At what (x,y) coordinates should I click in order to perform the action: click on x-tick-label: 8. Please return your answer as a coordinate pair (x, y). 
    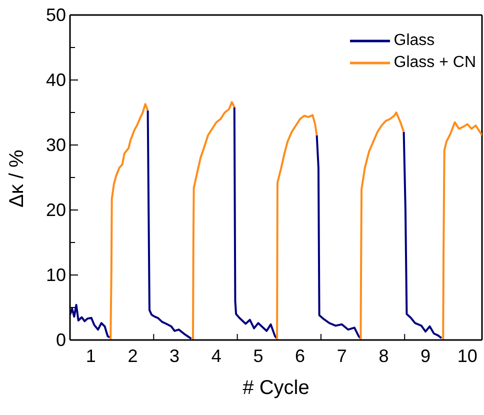
    Looking at the image, I should click on (383, 356).